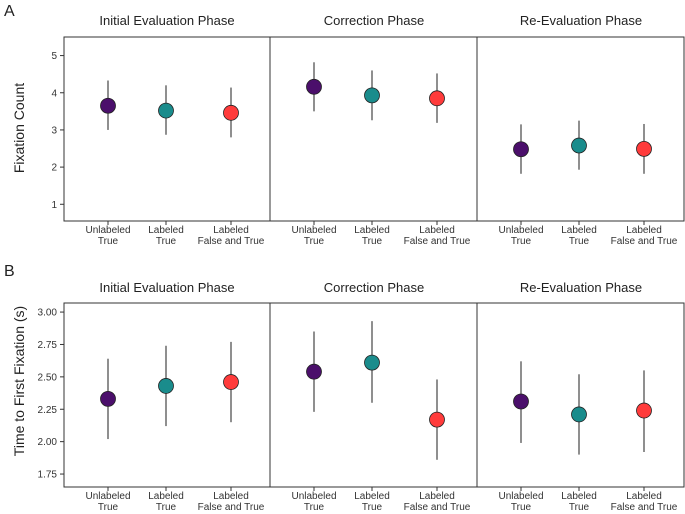  I want to click on y-tick-label-a: 5, so click(54, 56).